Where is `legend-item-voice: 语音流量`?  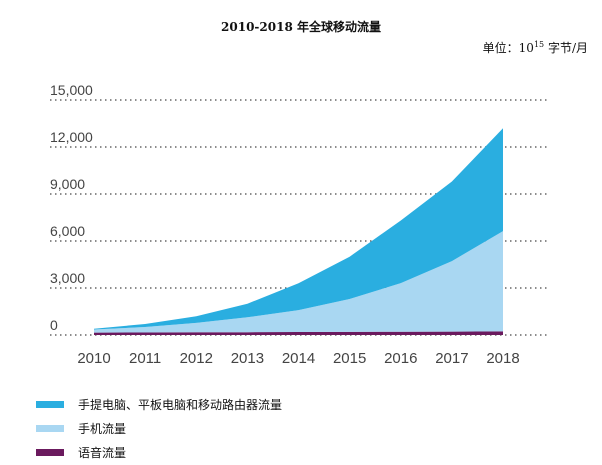 legend-item-voice: 语音流量 is located at coordinates (159, 452).